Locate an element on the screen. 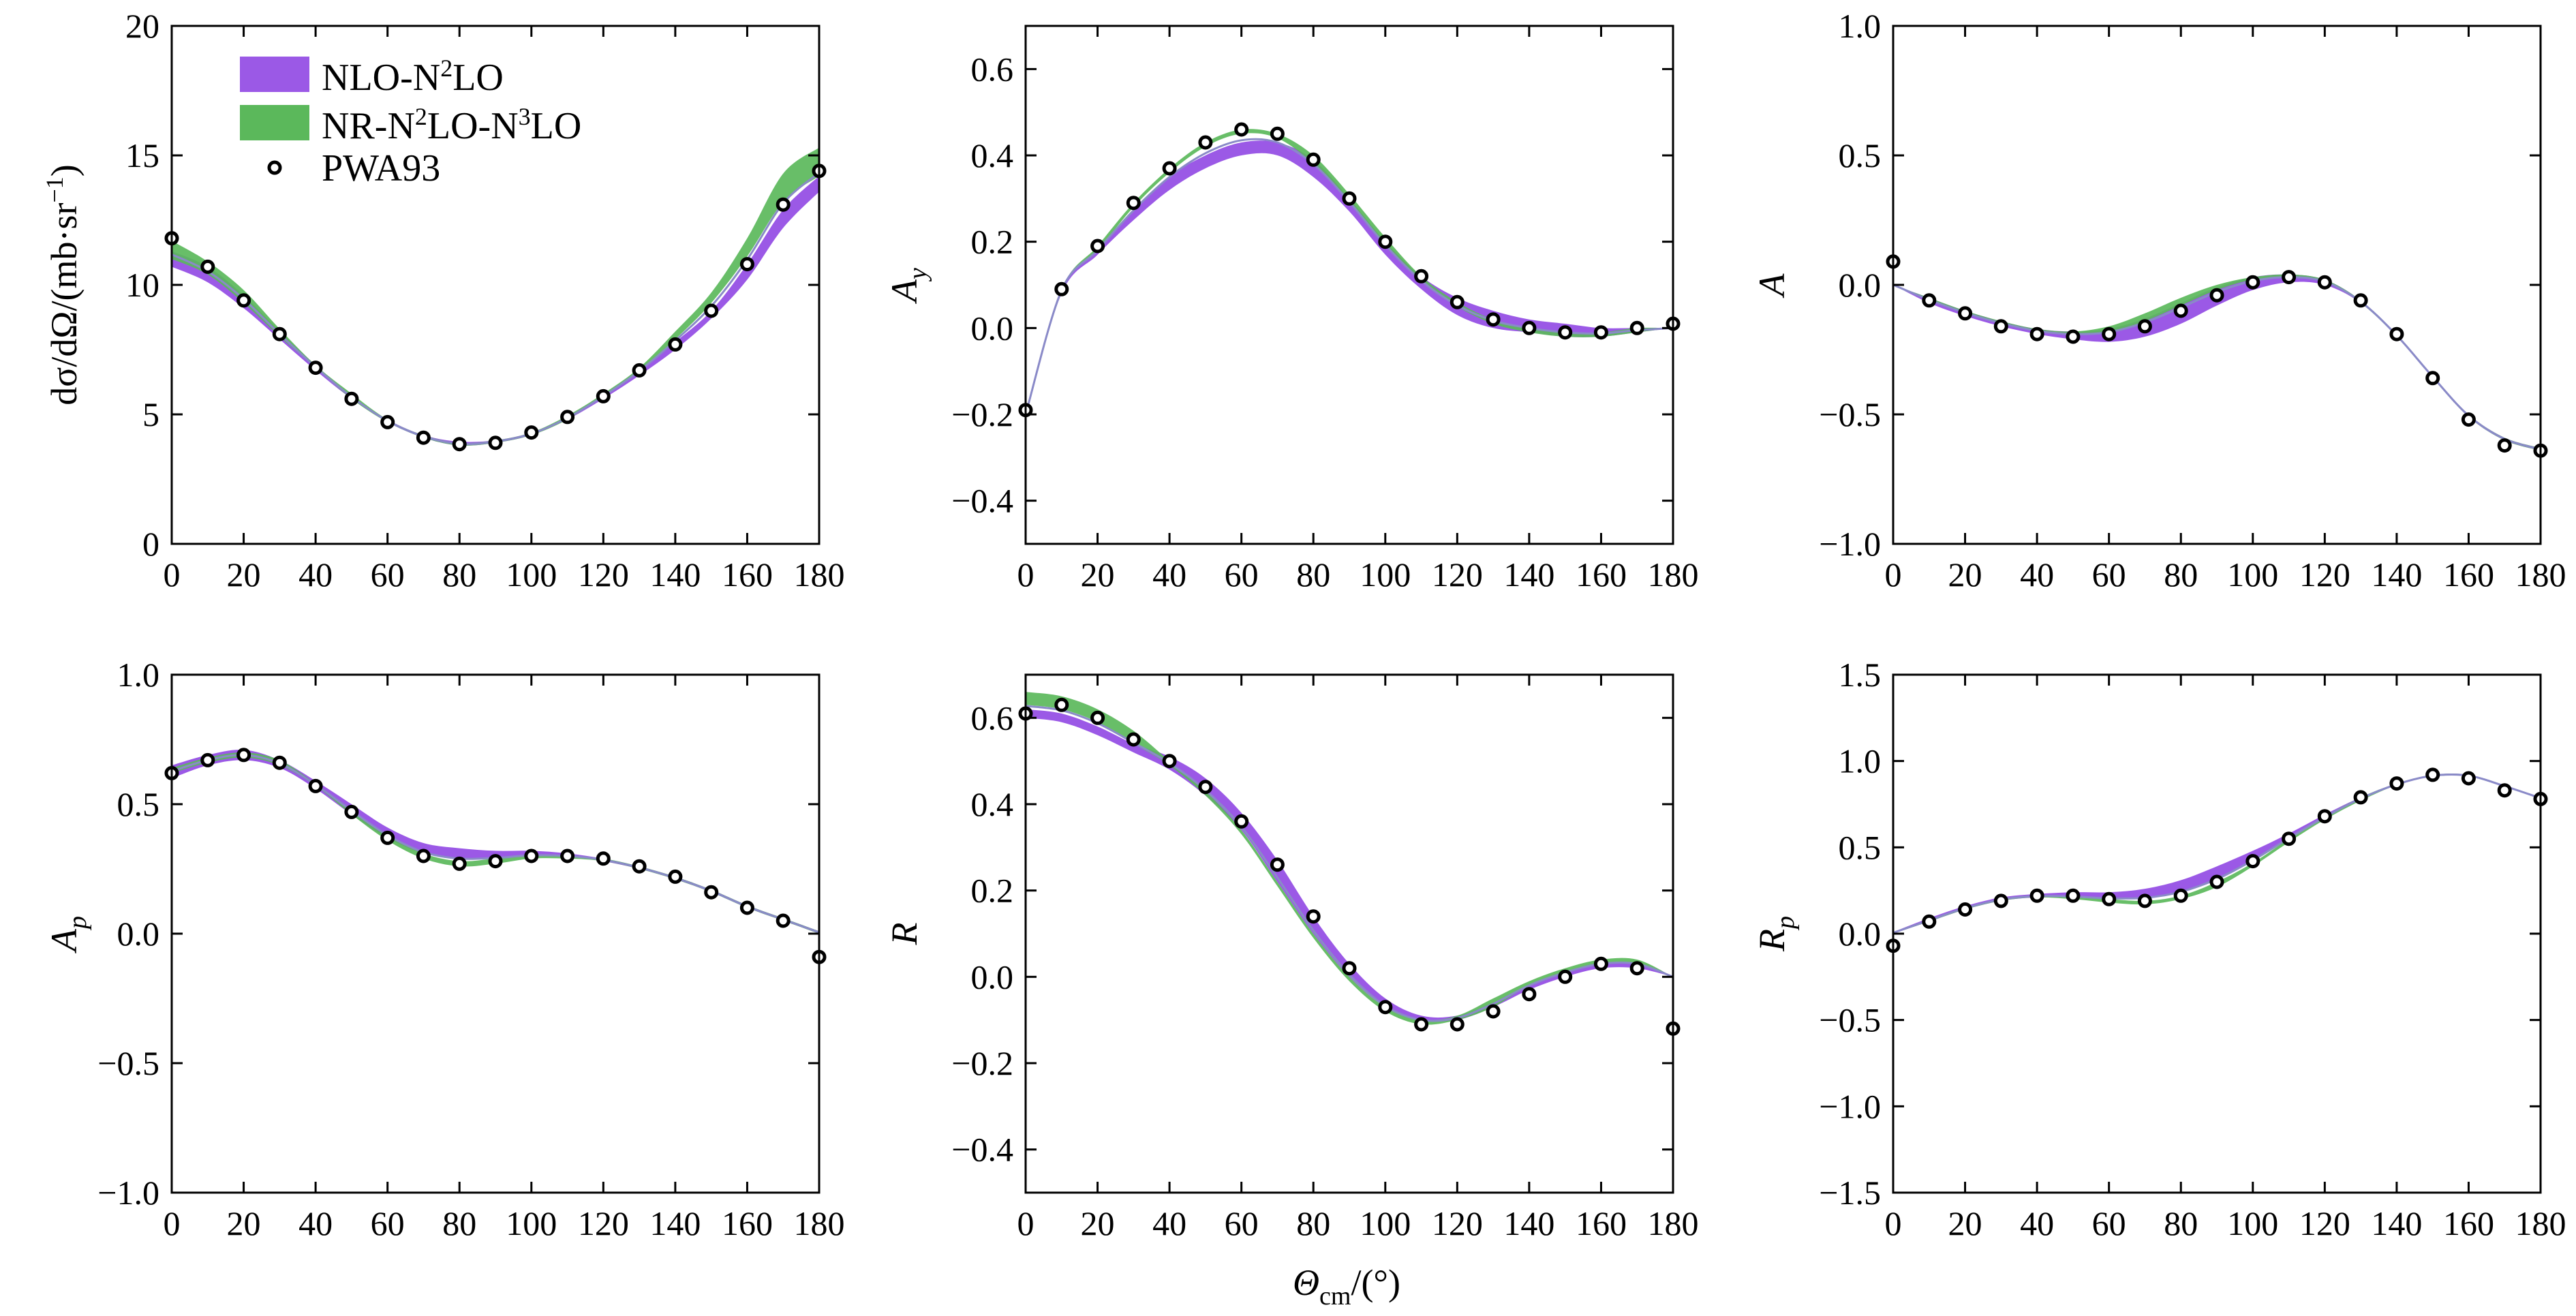 The width and height of the screenshot is (2576, 1316). y-tick-label-dsdo: 0 is located at coordinates (150, 544).